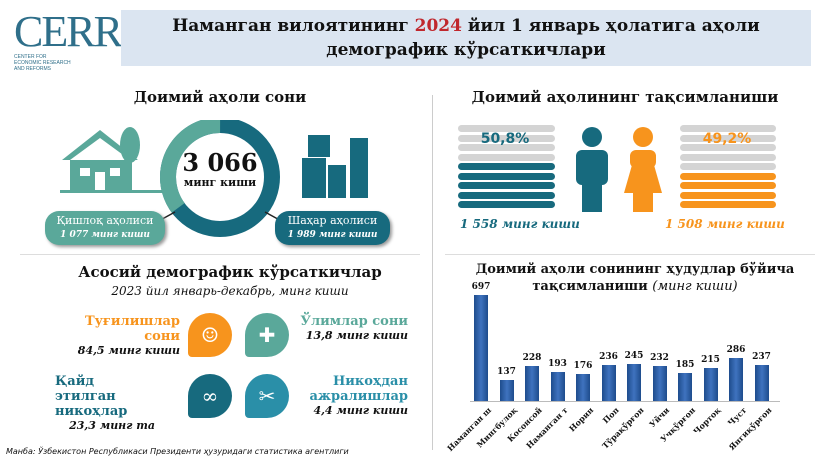 The width and height of the screenshot is (825, 465). I want to click on title-part: йил 1 январь ҳолатига аҳоли, so click(610, 26).